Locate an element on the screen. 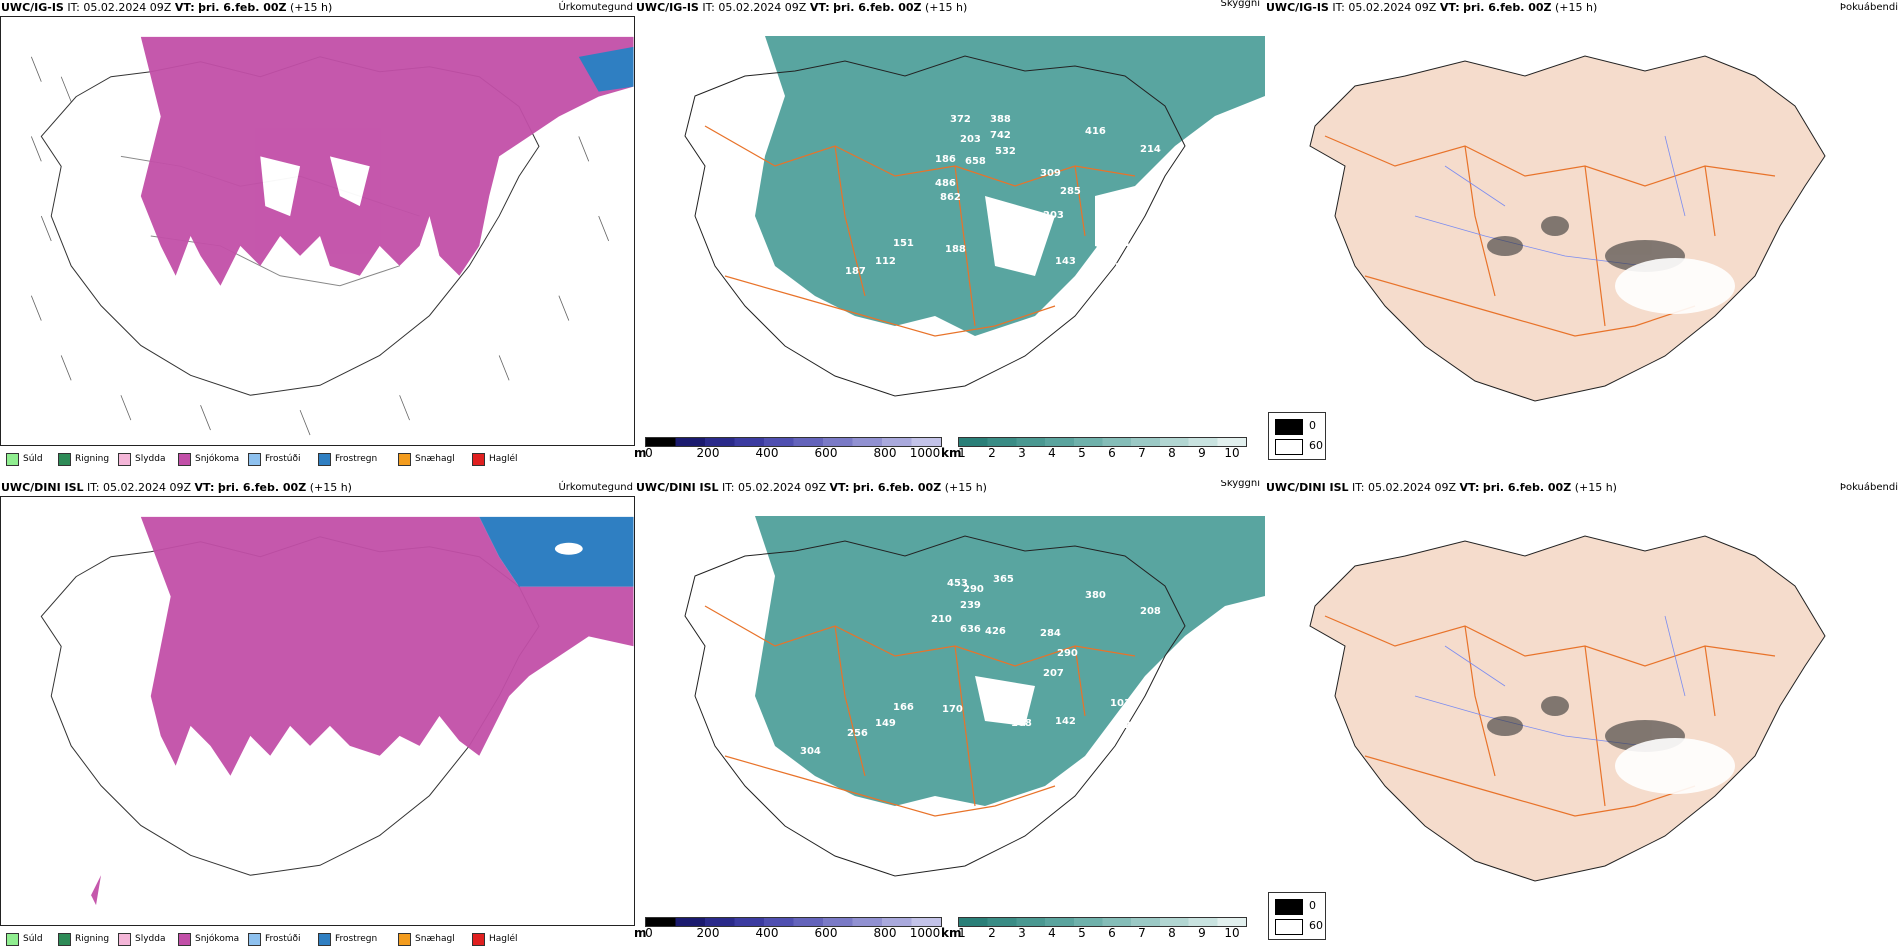 This screenshot has height=950, width=1900. elevation-label: 187 is located at coordinates (855, 271).